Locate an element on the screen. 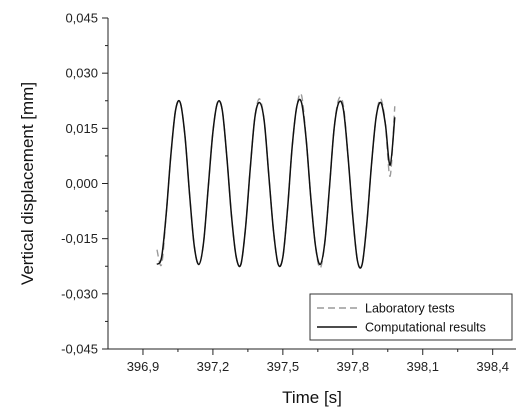  legend-label: Computational results is located at coordinates (425, 328).